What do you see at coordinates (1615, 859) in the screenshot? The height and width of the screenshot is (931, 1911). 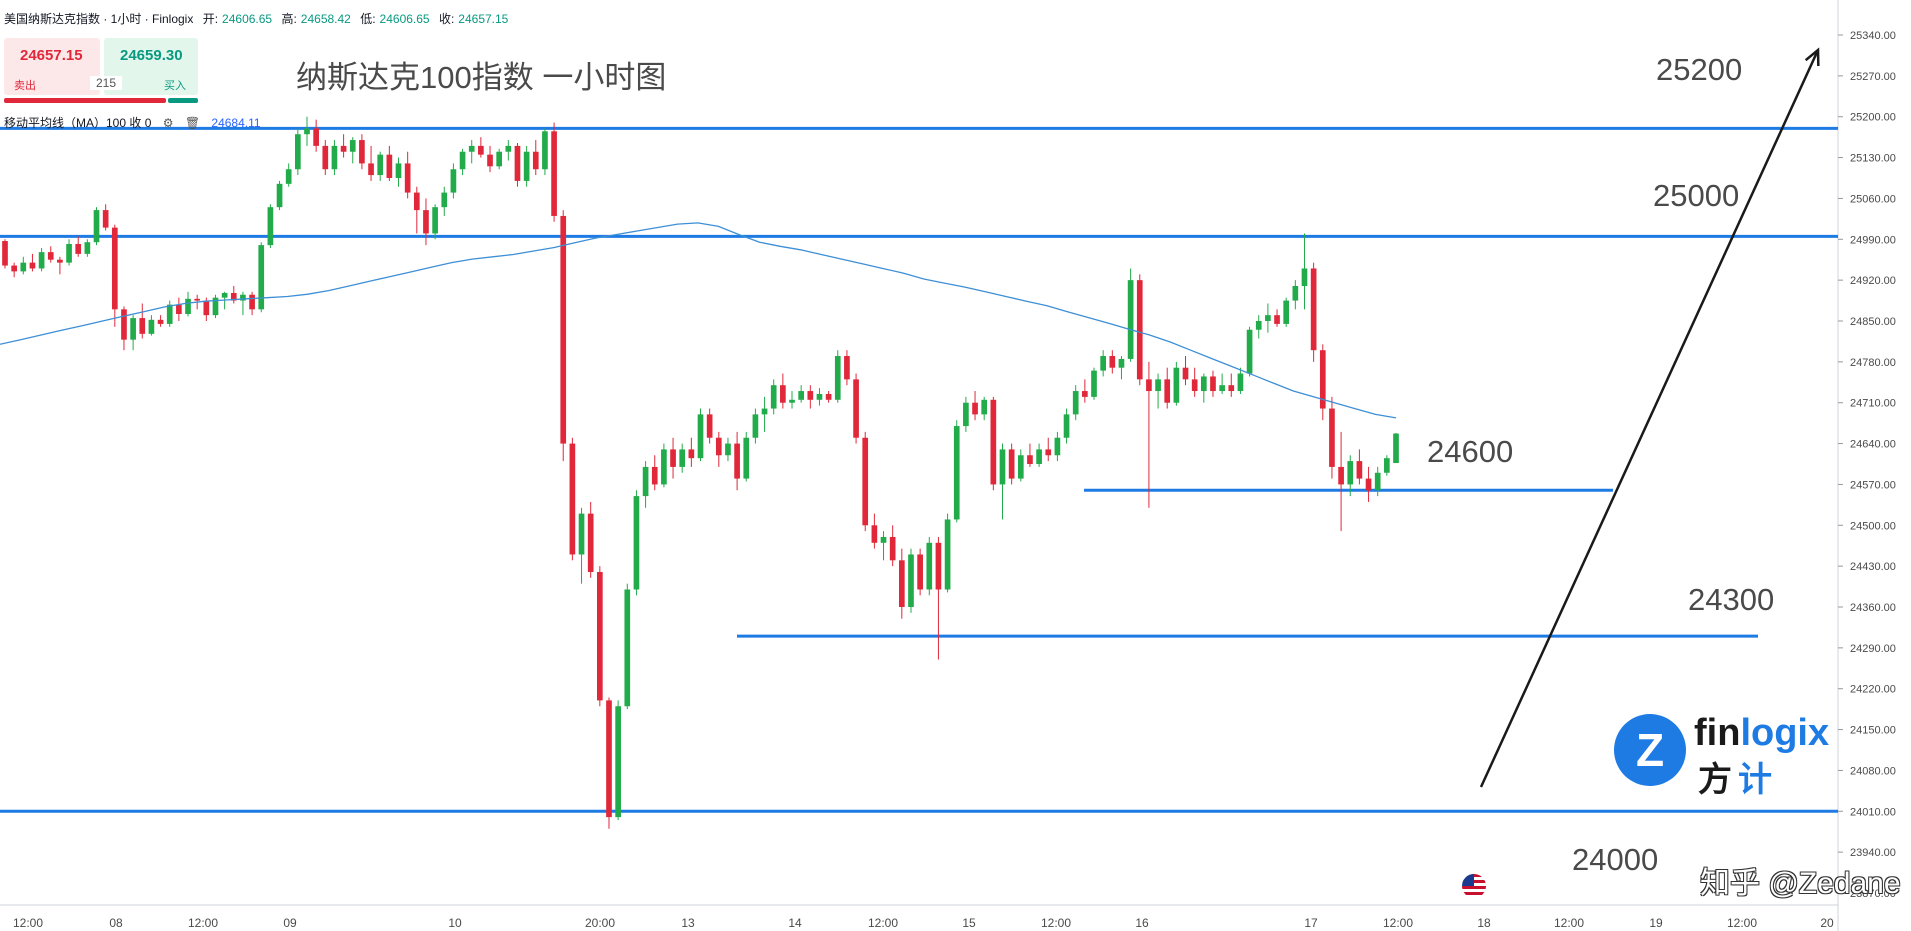 I see `level-label-24000: 24000` at bounding box center [1615, 859].